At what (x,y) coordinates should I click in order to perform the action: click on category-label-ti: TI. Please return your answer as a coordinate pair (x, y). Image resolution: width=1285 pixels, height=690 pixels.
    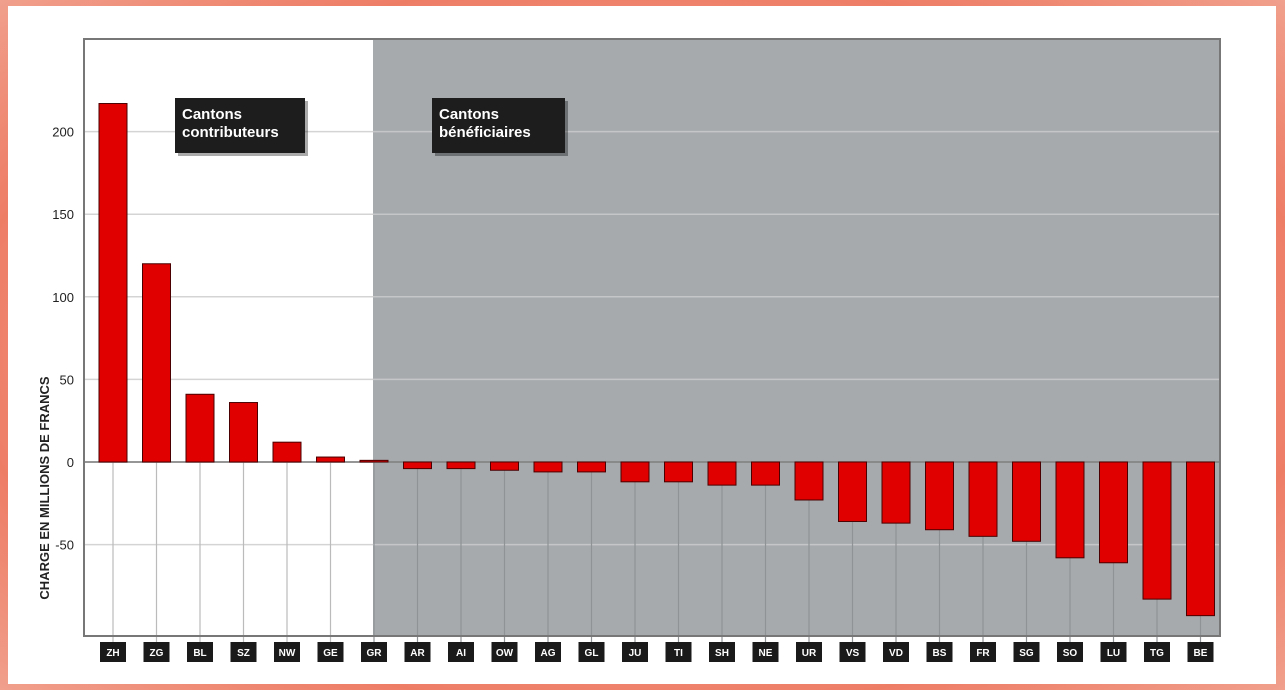
    Looking at the image, I should click on (678, 653).